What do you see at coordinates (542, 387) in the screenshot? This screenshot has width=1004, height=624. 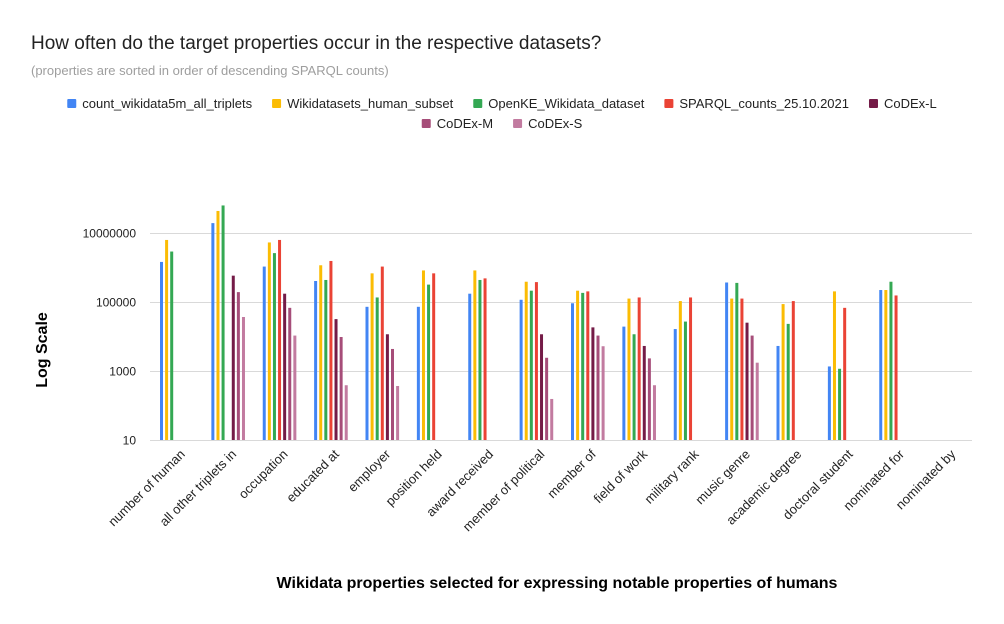 I see `bar: CoDEx-L — member of political: 12000` at bounding box center [542, 387].